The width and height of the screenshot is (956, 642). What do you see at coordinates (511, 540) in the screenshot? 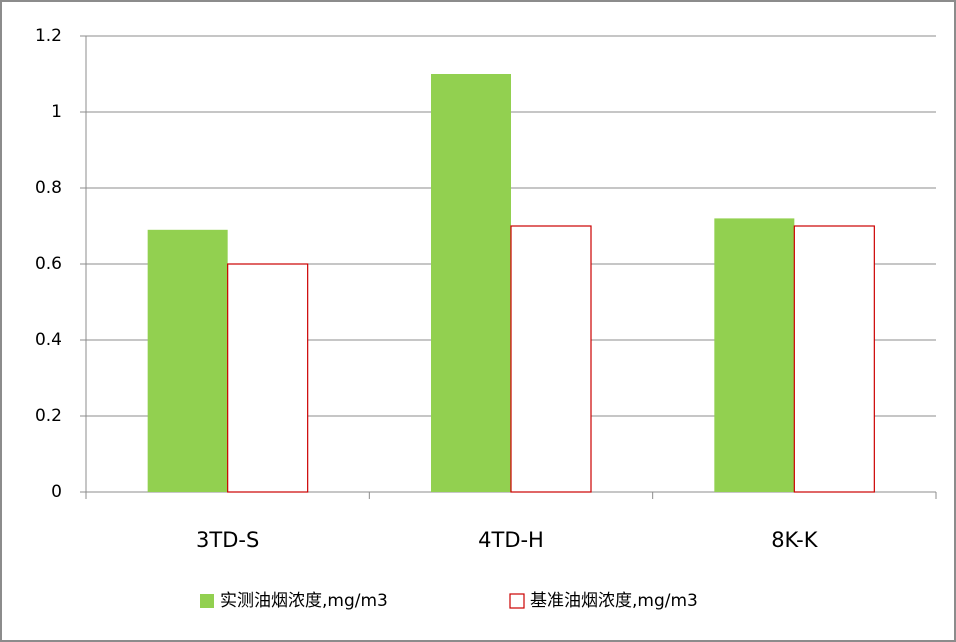
I see `x-tick-label: 4TD-H` at bounding box center [511, 540].